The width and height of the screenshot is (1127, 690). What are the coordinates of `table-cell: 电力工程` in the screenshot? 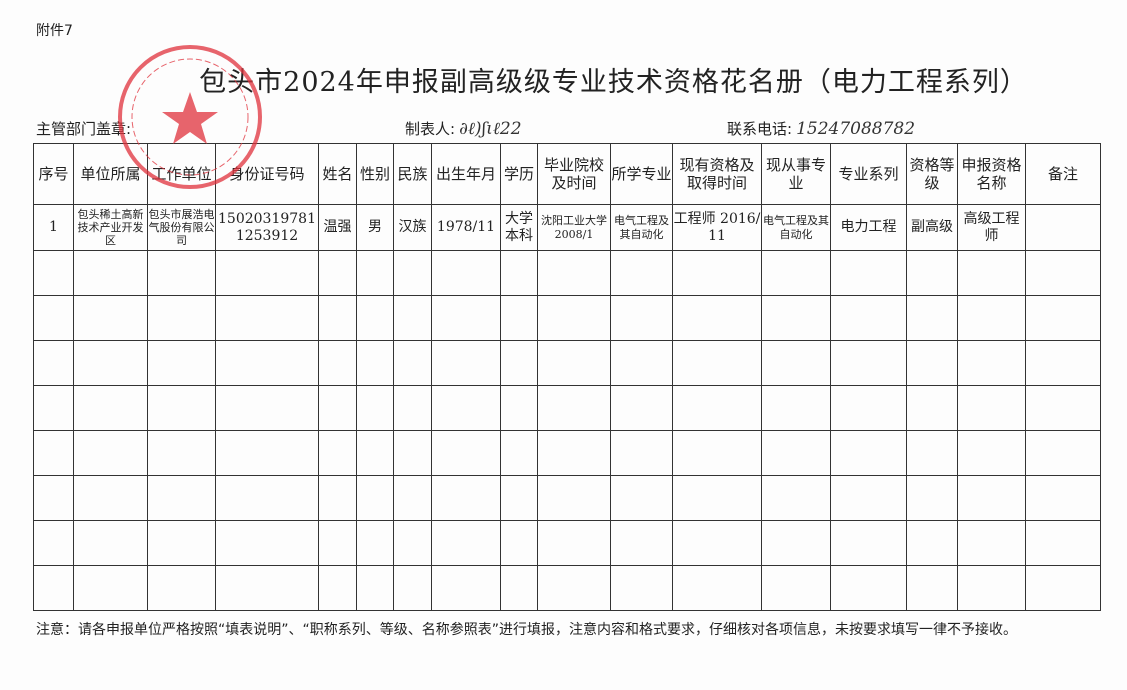 It's located at (868, 227).